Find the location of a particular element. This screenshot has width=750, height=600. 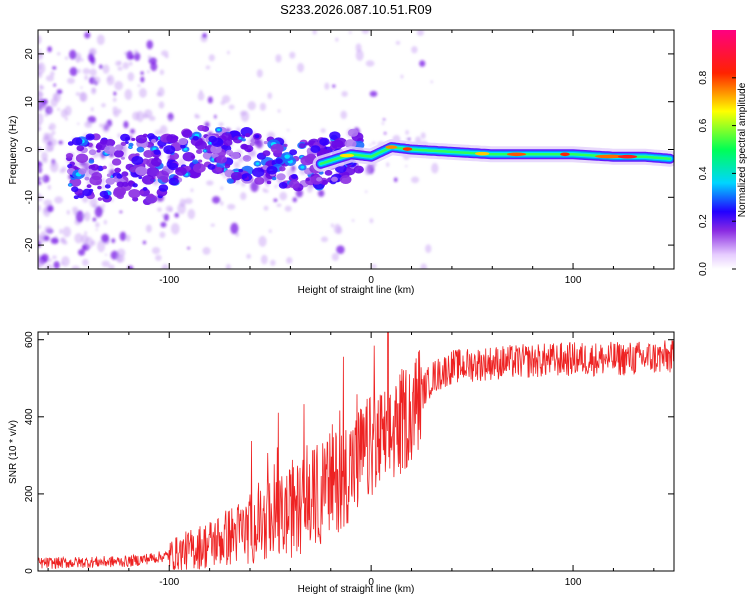

spectrogram-y-tick-label: 10 is located at coordinates (29, 102).